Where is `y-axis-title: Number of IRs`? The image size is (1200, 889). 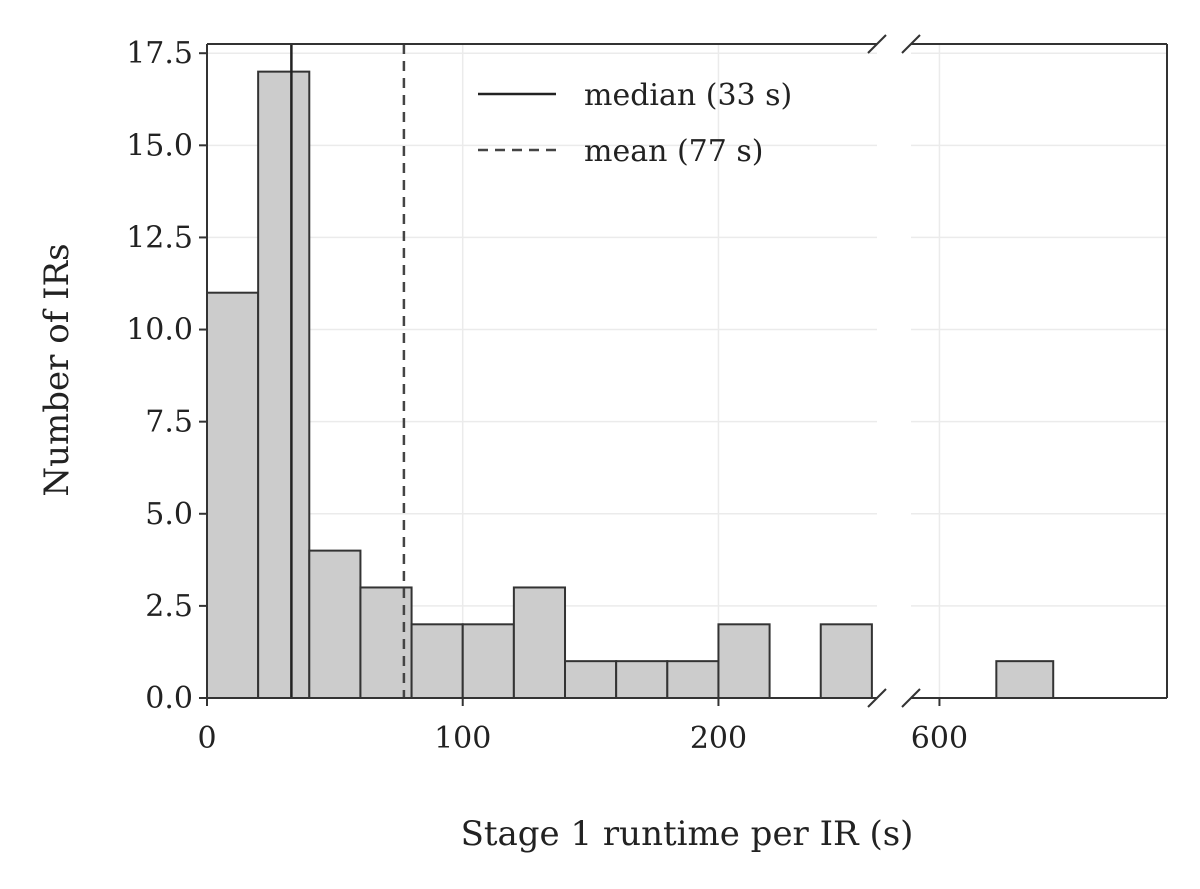 y-axis-title: Number of IRs is located at coordinates (57, 369).